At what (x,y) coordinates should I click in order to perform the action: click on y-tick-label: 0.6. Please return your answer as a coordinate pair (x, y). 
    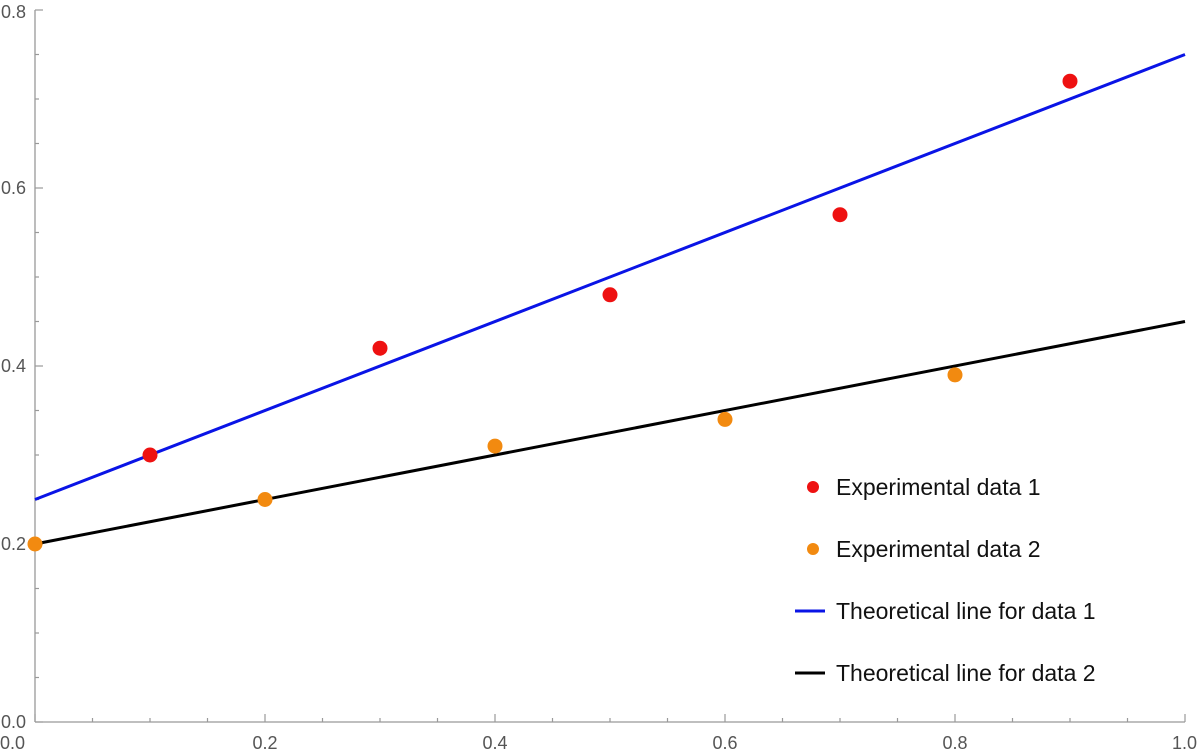
    Looking at the image, I should click on (13, 188).